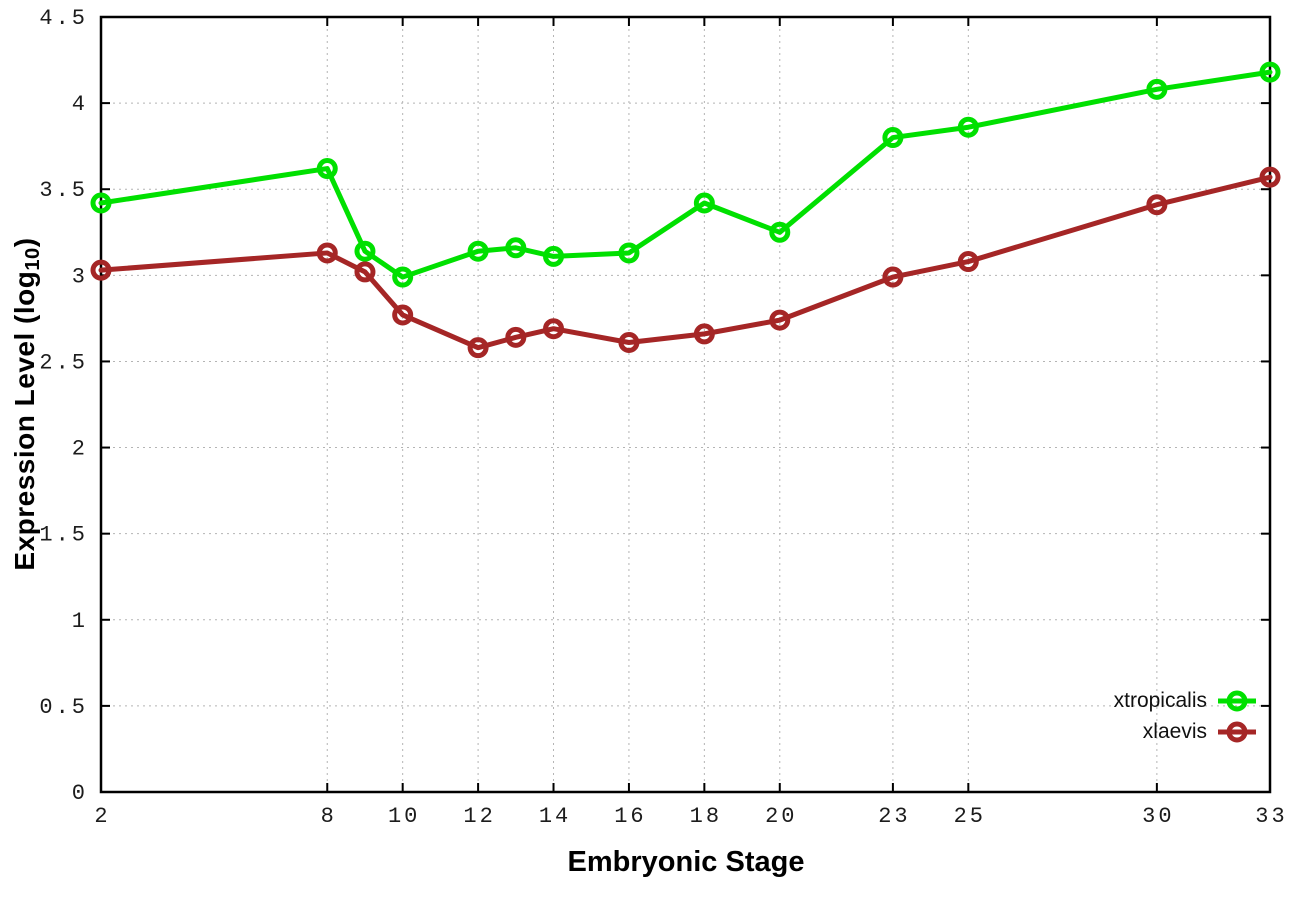 This screenshot has height=907, width=1296. What do you see at coordinates (80, 621) in the screenshot?
I see `y-tick-label-1: 1` at bounding box center [80, 621].